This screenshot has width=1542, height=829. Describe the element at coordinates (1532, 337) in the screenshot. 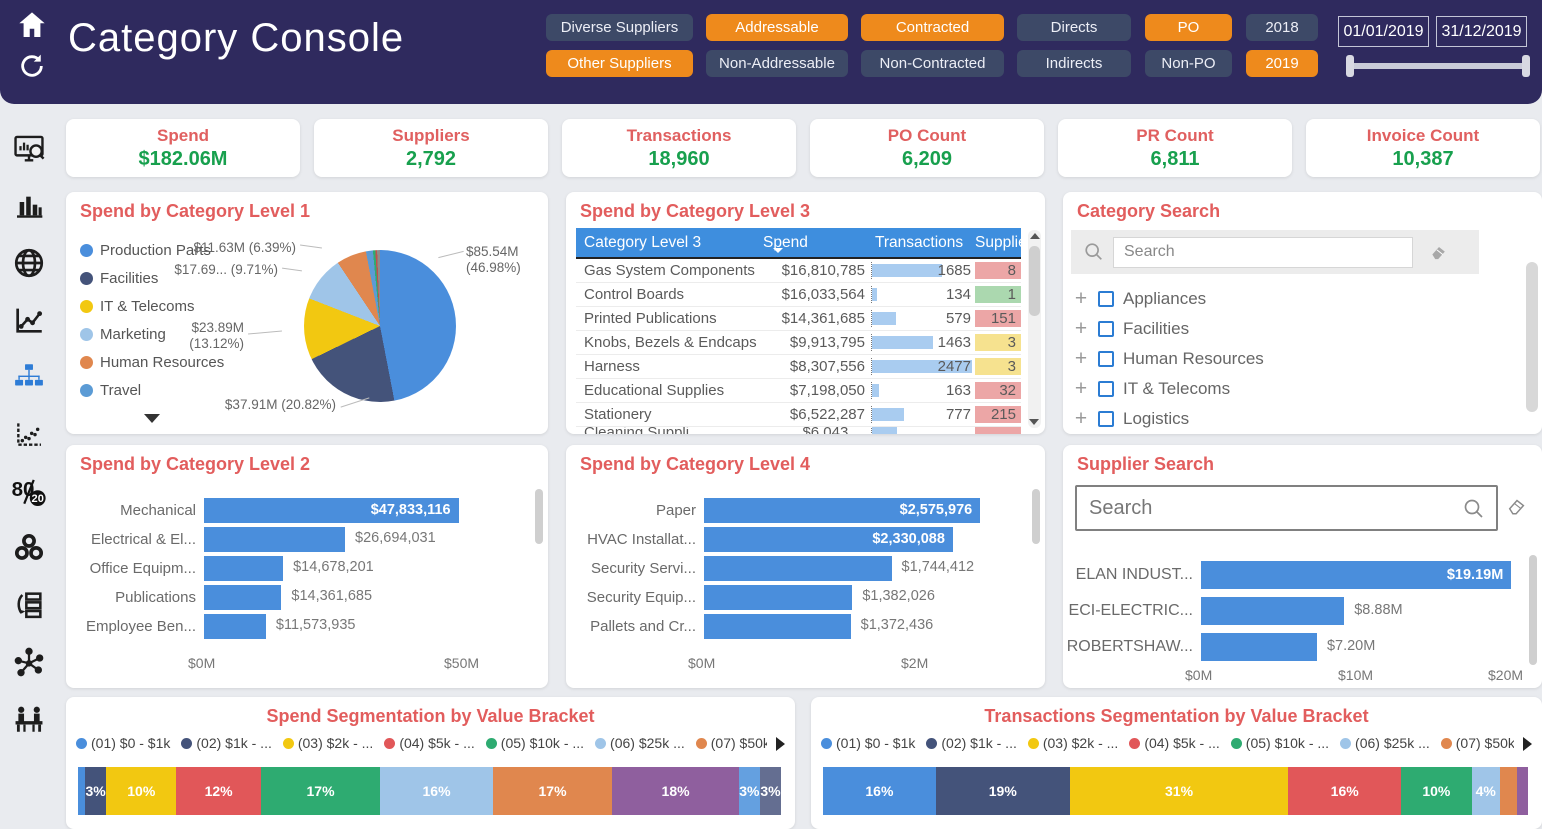

I see `tree-scrollbar` at that location.